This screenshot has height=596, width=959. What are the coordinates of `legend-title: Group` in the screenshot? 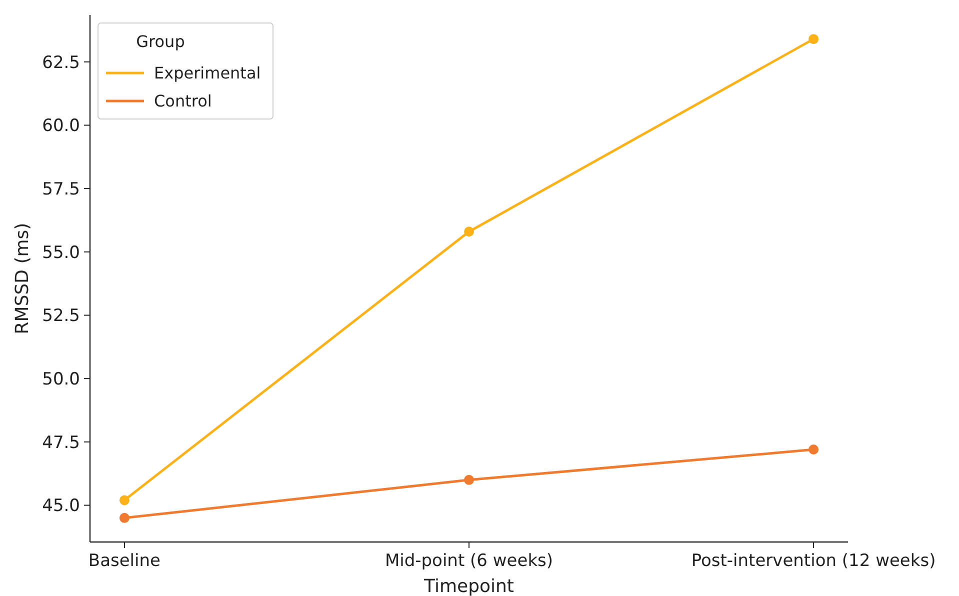 It's located at (160, 41).